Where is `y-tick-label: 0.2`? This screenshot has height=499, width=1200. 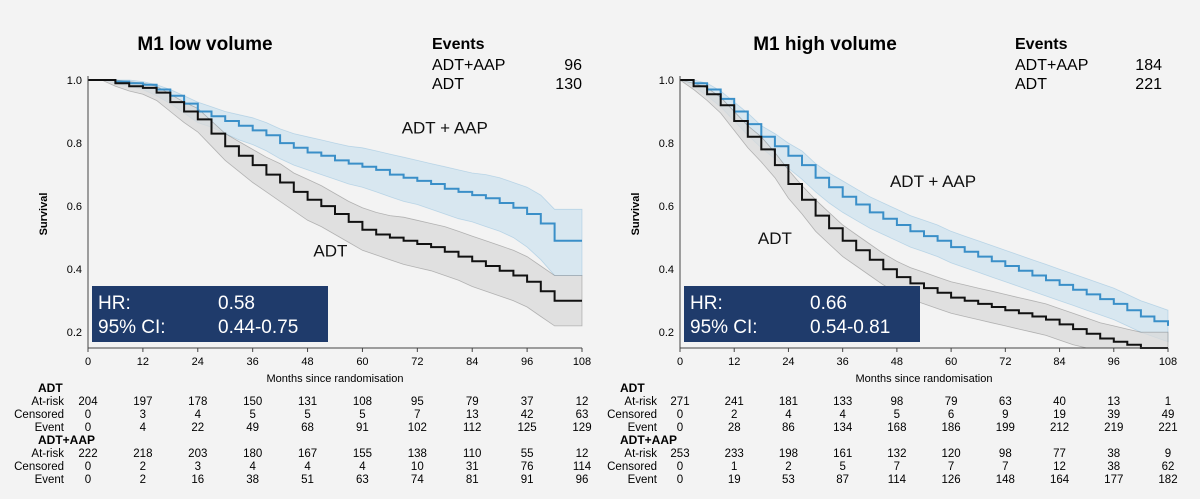
y-tick-label: 0.2 is located at coordinates (666, 333).